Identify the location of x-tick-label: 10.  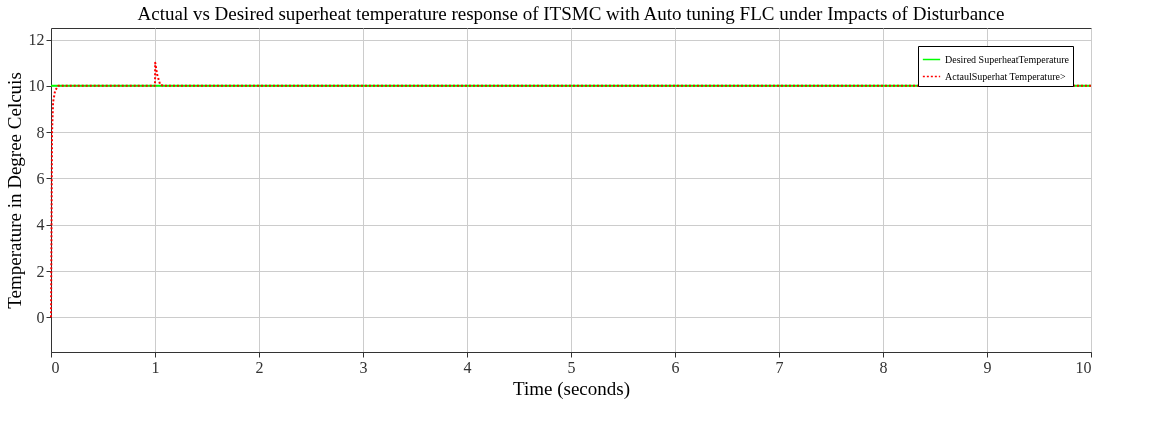
(1083, 367).